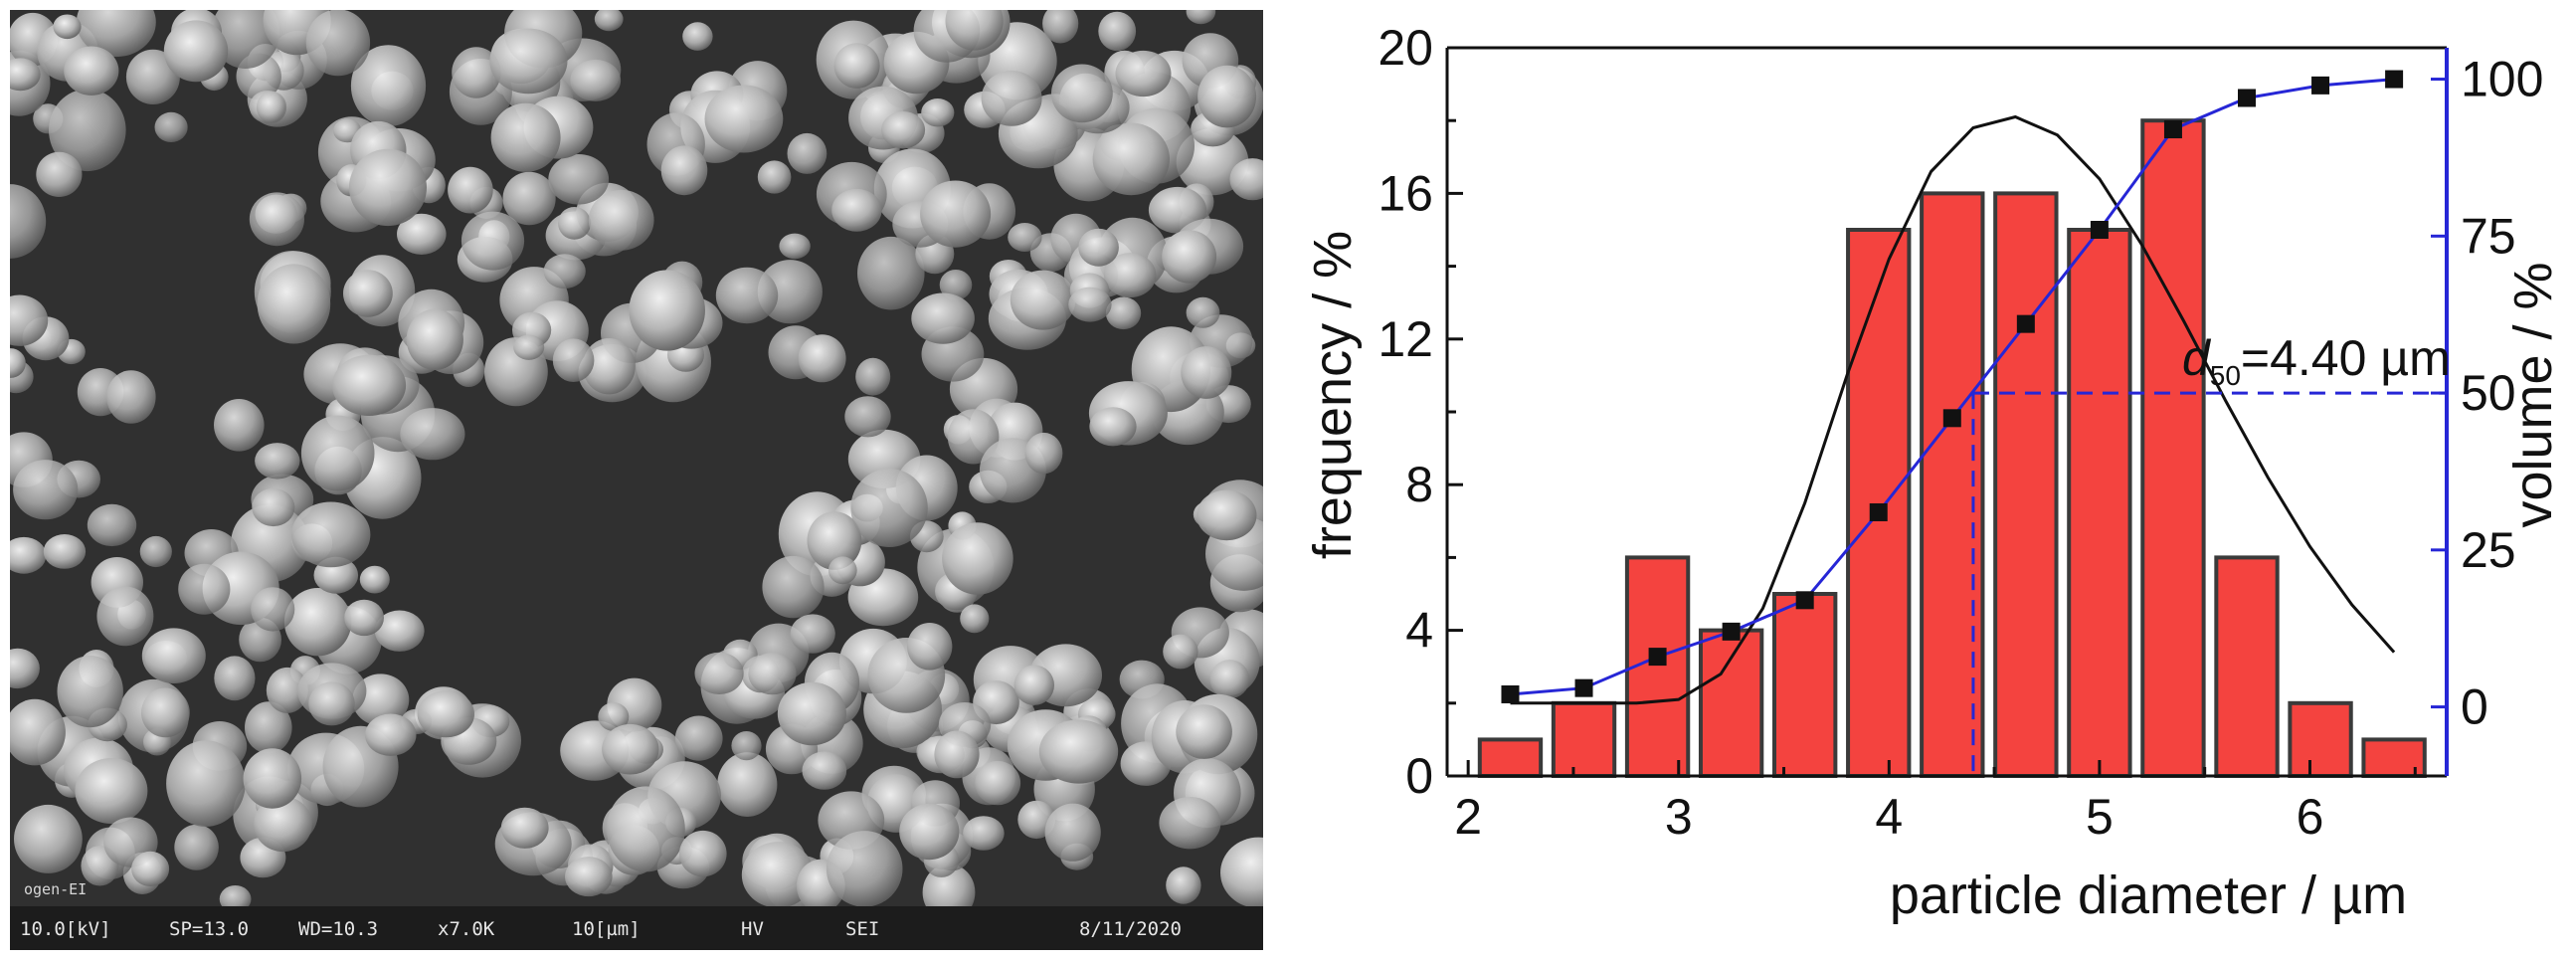 The height and width of the screenshot is (962, 2576). I want to click on y-left-tick-label: 16, so click(1405, 193).